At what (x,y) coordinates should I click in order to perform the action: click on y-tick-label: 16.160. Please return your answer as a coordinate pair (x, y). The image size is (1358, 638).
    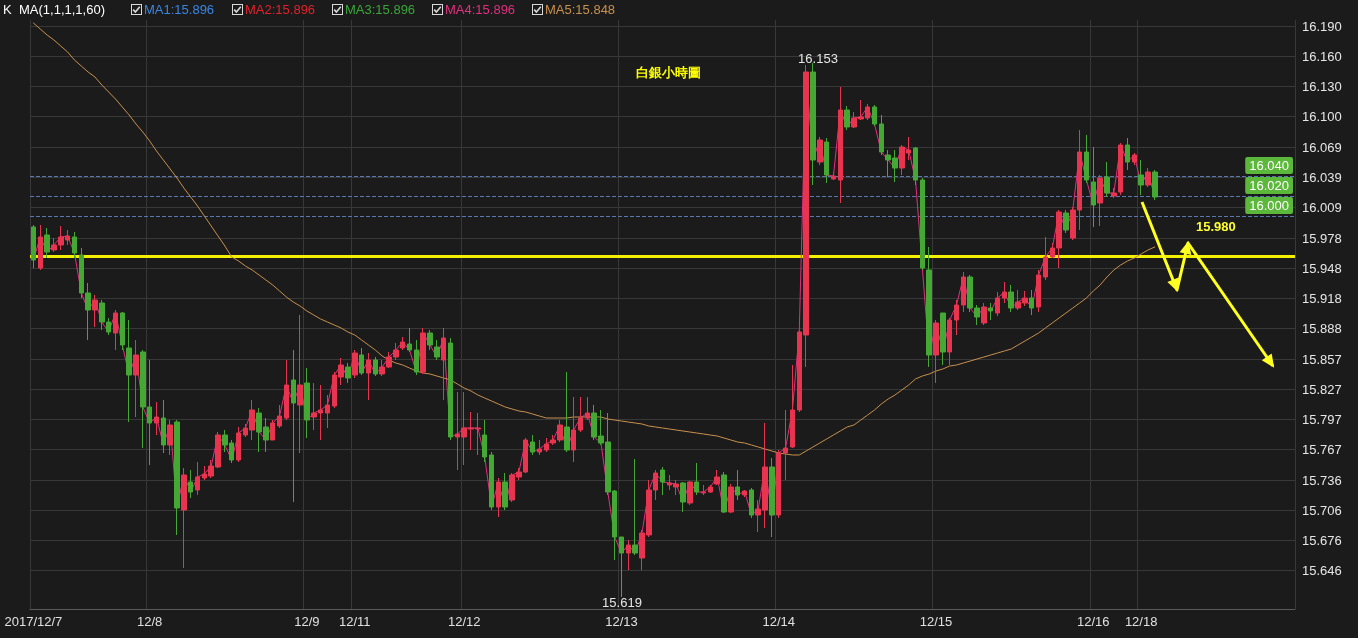
    Looking at the image, I should click on (1322, 56).